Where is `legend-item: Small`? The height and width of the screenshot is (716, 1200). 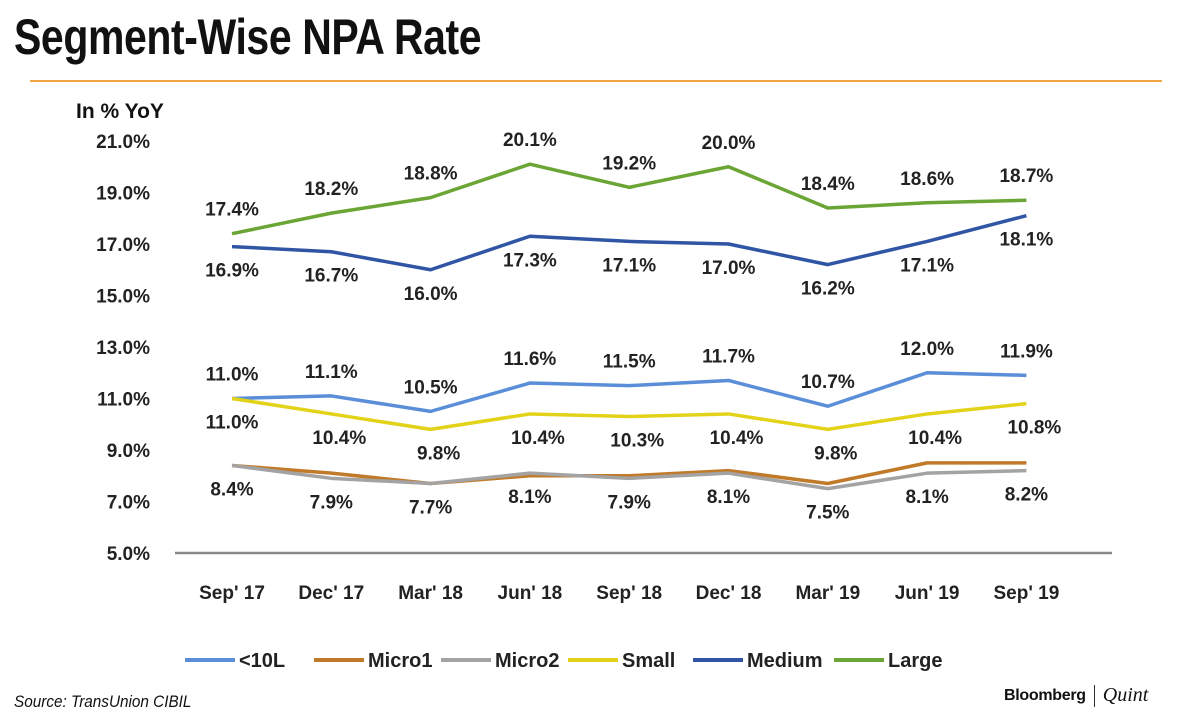
legend-item: Small is located at coordinates (621, 661).